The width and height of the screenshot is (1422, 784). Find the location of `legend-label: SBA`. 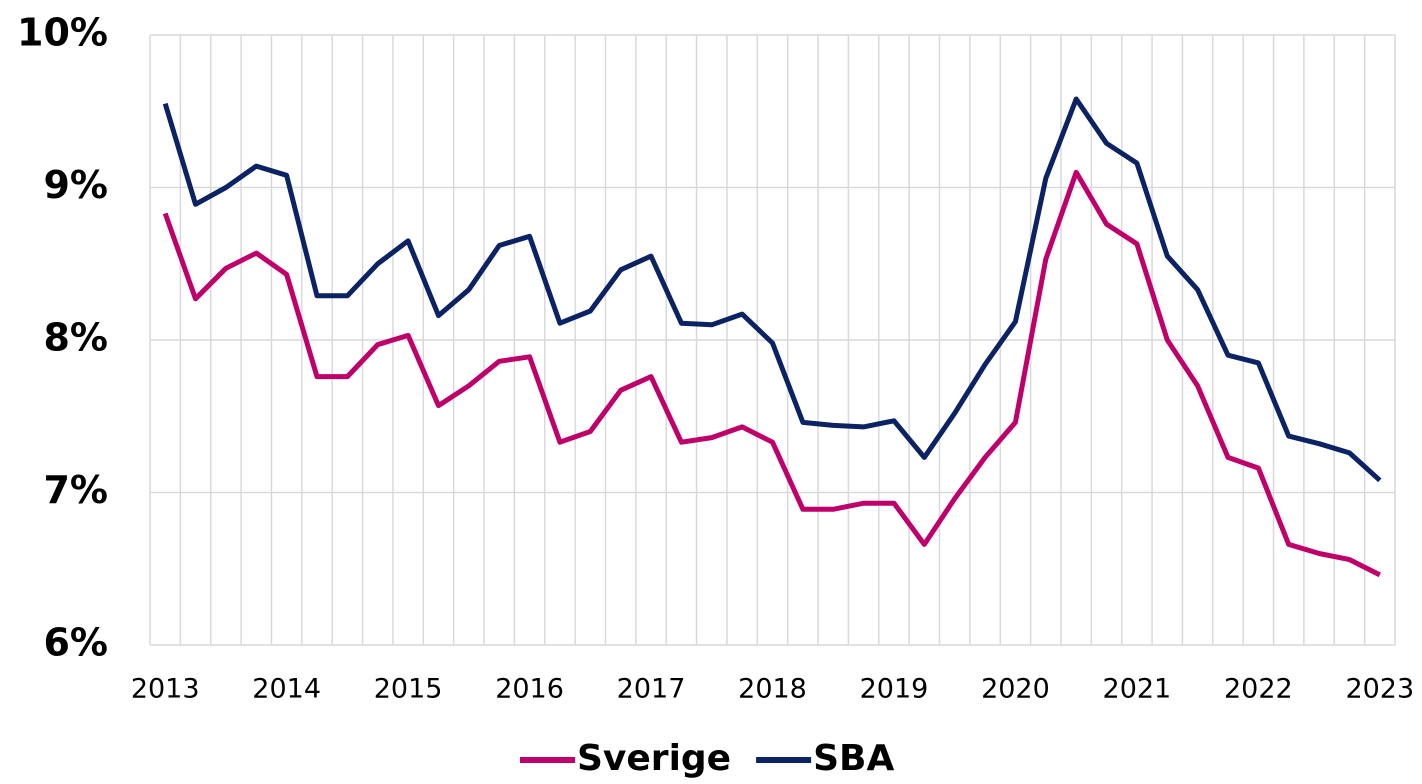

legend-label: SBA is located at coordinates (853, 758).